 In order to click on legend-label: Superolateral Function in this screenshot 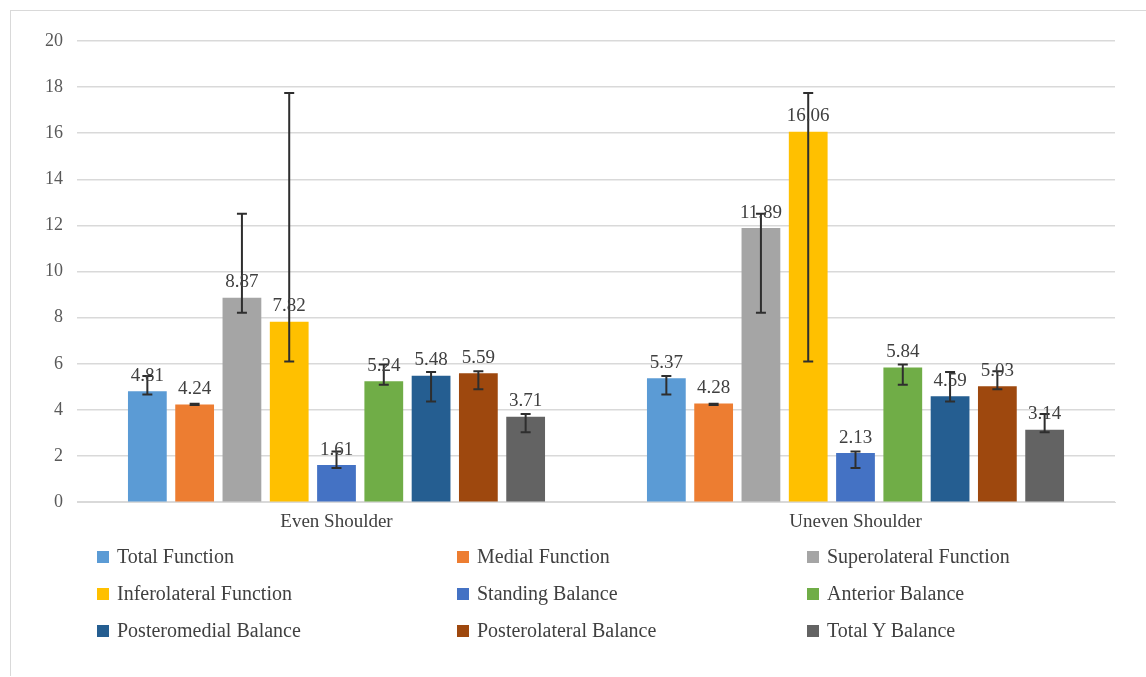, I will do `click(918, 556)`.